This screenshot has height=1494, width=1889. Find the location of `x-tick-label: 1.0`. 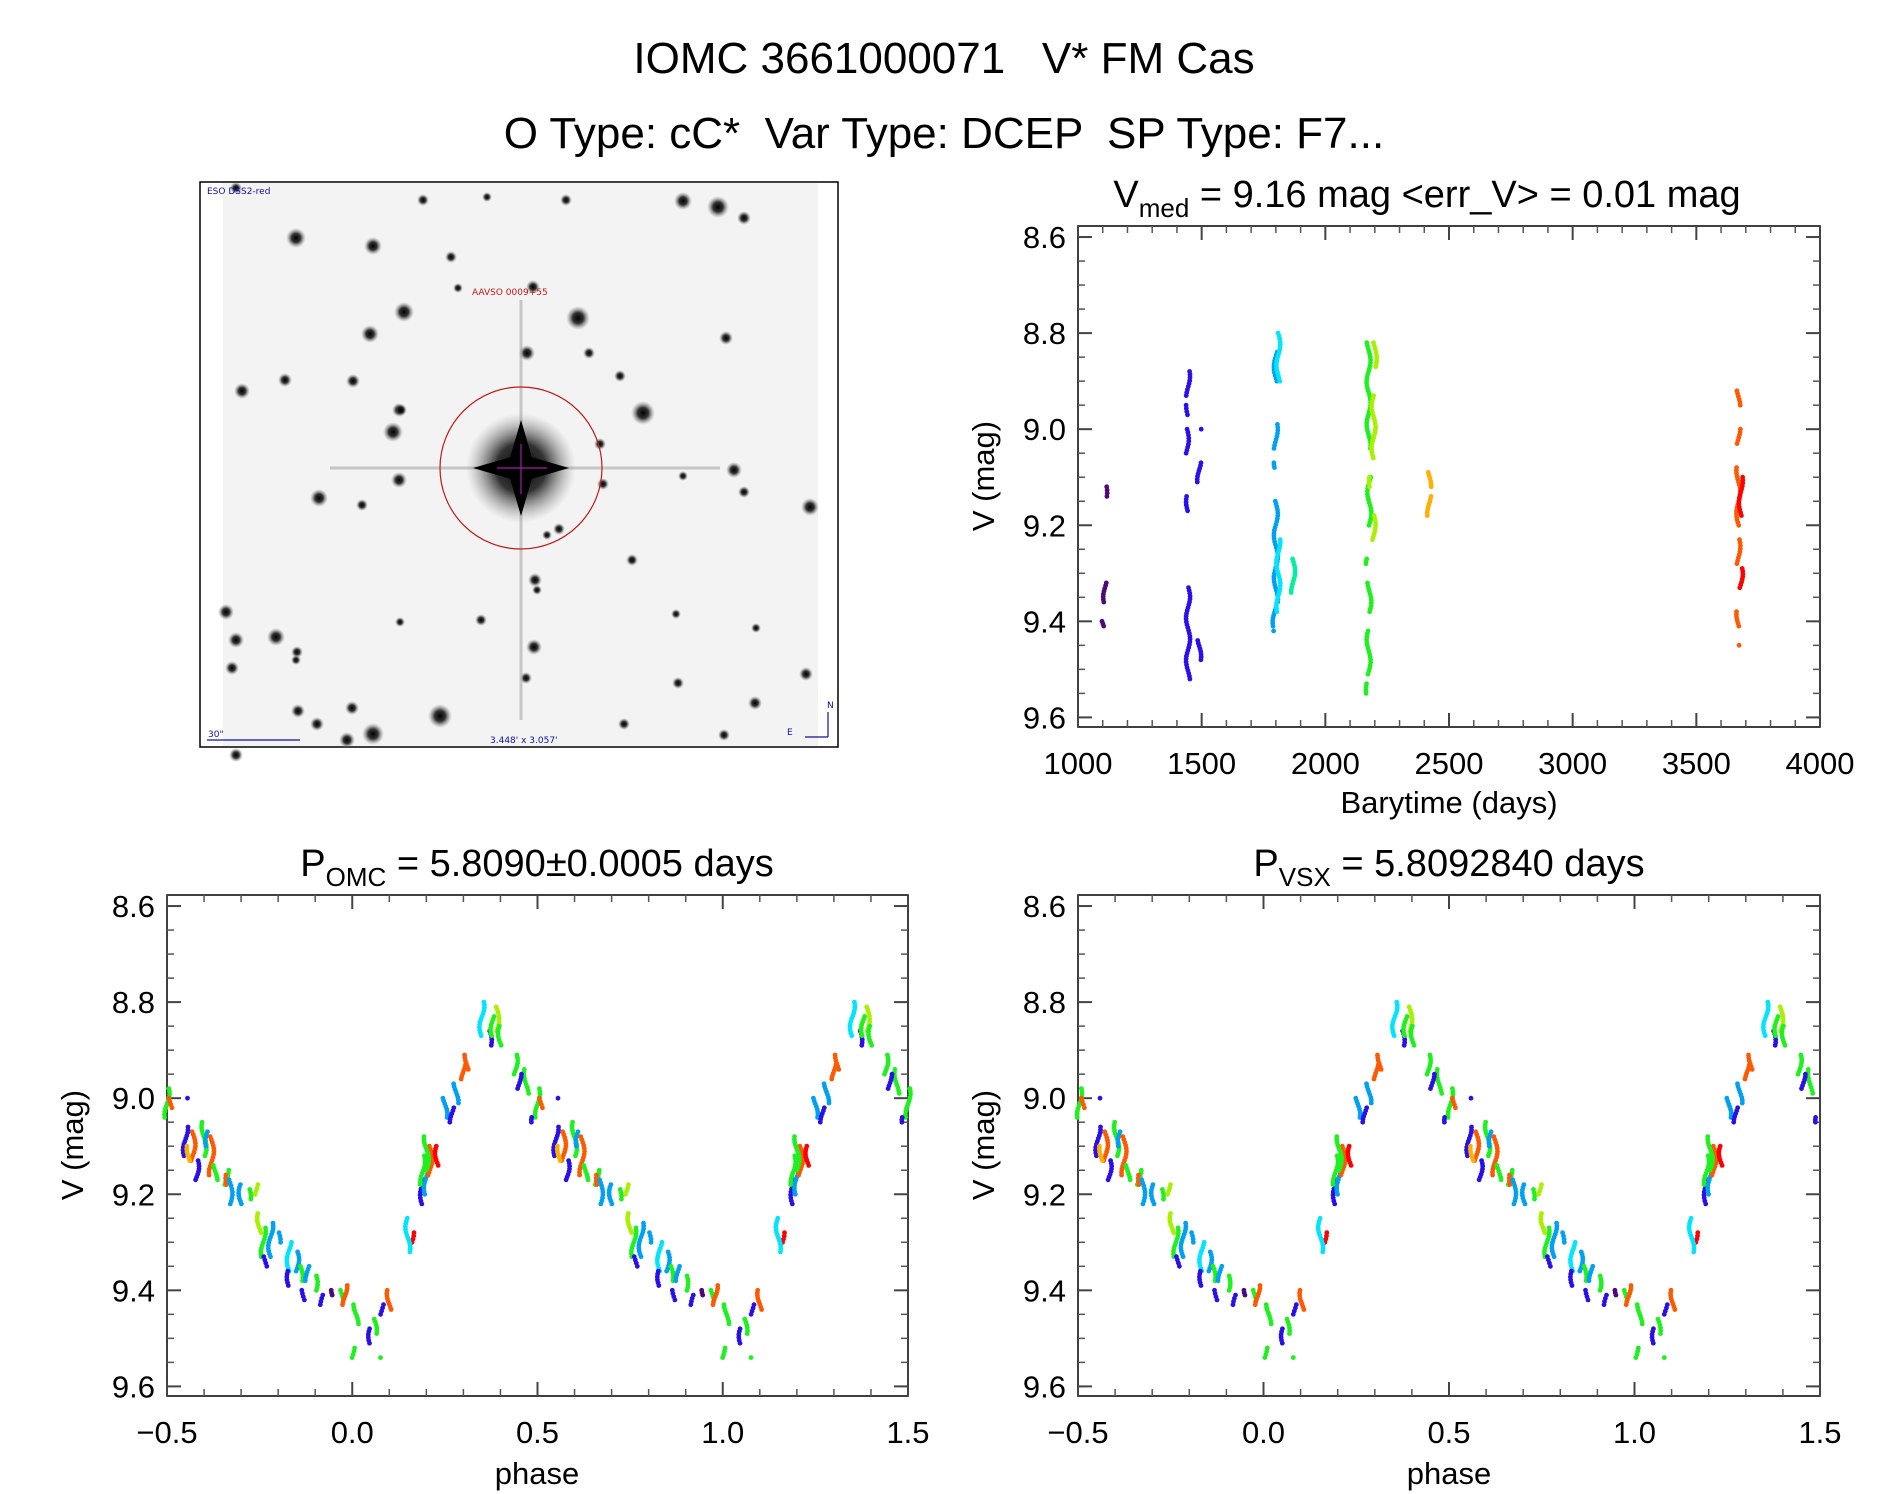

x-tick-label: 1.0 is located at coordinates (1634, 1432).